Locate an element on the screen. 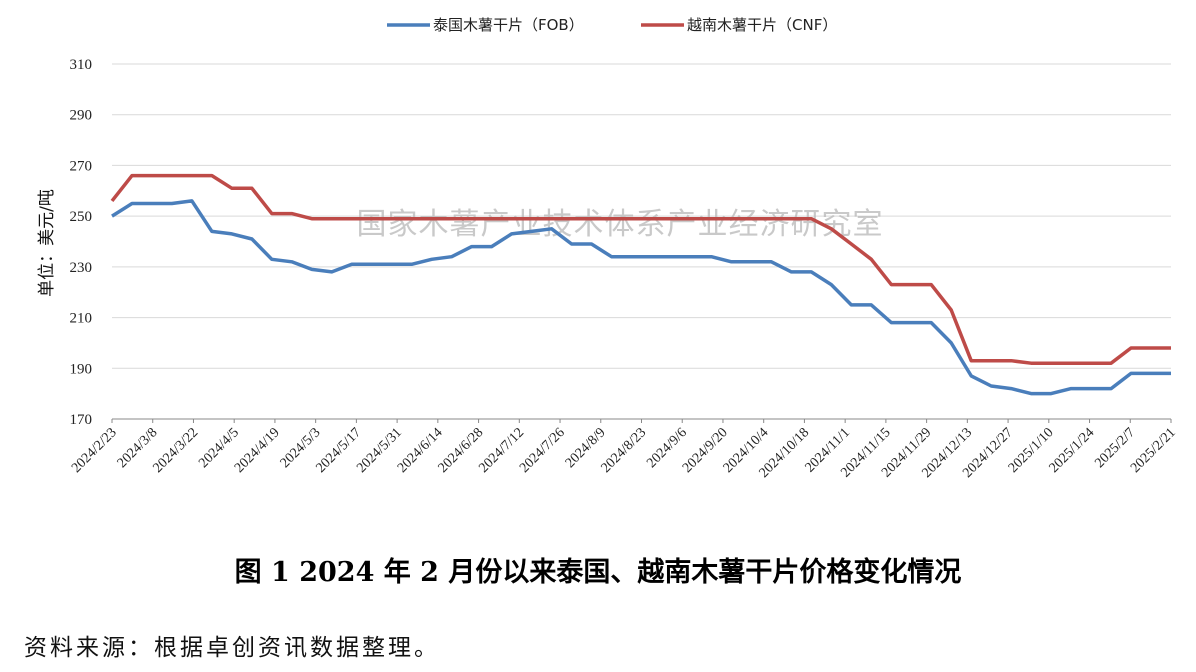 The image size is (1196, 672). x-tick-label: 2024/3/22 is located at coordinates (176, 450).